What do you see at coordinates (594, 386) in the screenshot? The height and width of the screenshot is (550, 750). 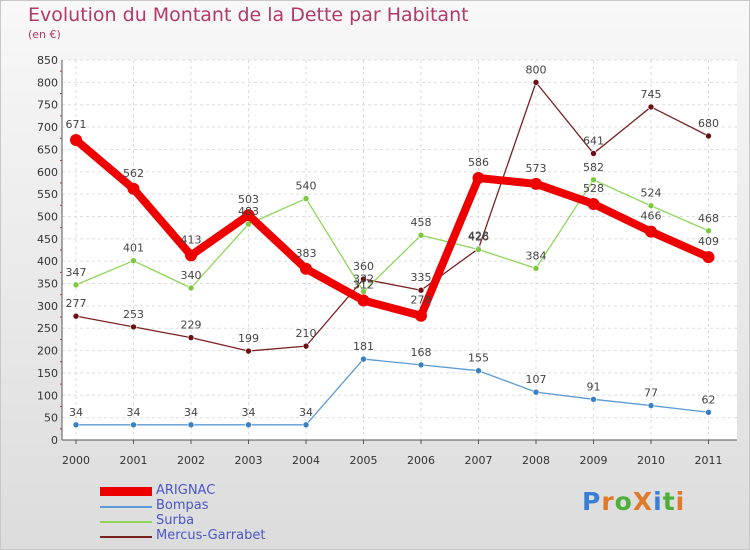 I see `data-label: 91` at bounding box center [594, 386].